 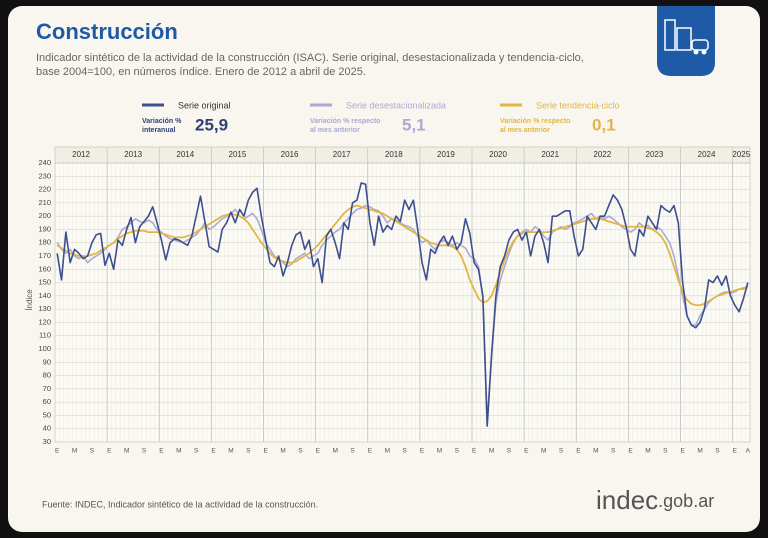 What do you see at coordinates (604, 124) in the screenshot?
I see `stat-value: 0,1` at bounding box center [604, 124].